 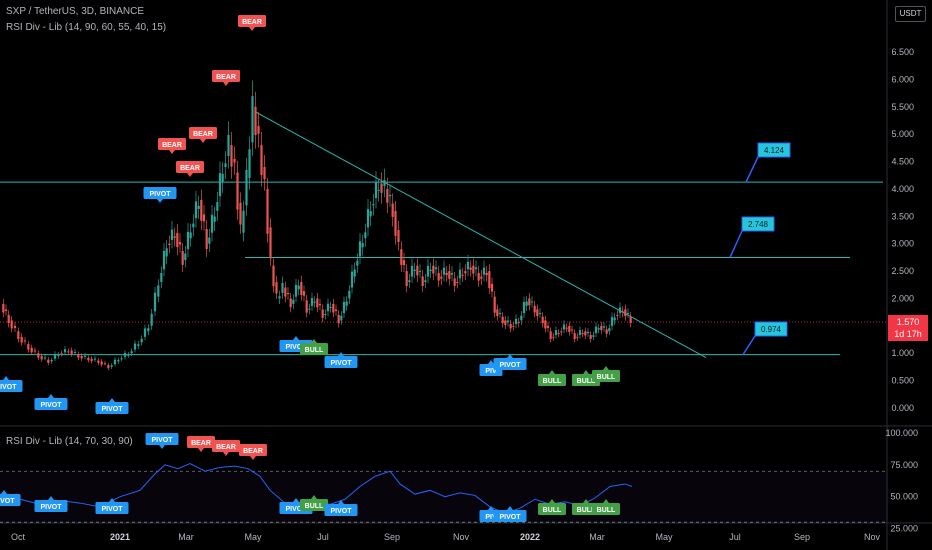 What do you see at coordinates (902, 298) in the screenshot?
I see `price-axis-tick: 2.000` at bounding box center [902, 298].